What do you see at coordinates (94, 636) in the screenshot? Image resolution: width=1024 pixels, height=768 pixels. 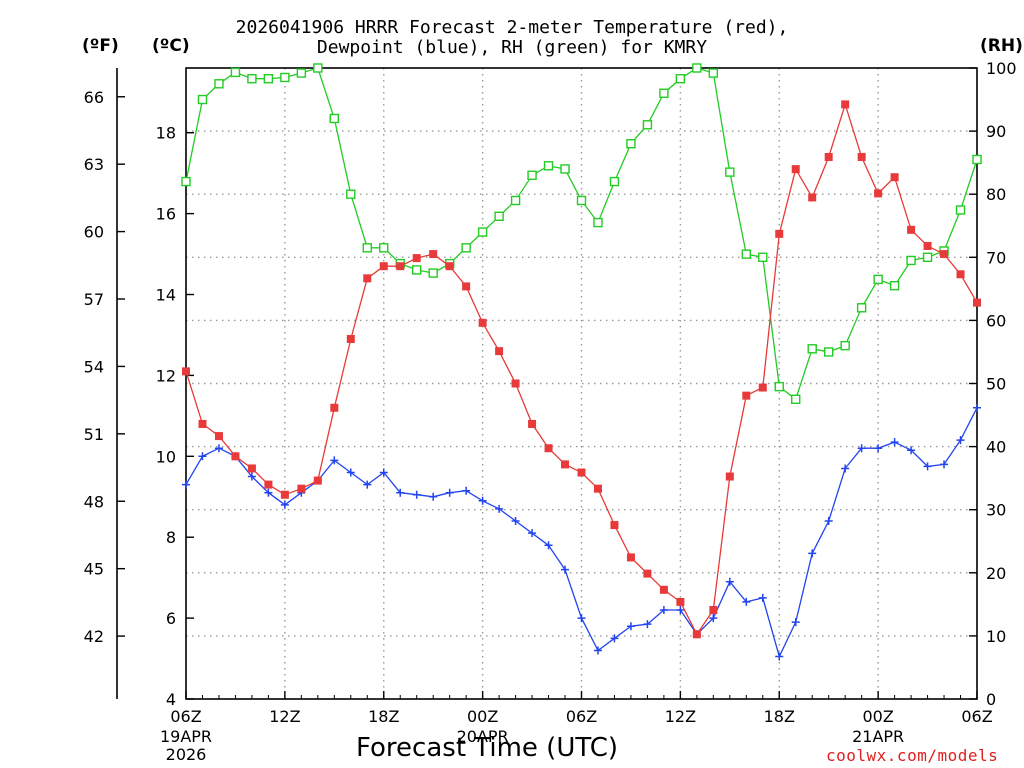 I see `fahrenheit-tick-label: 42` at bounding box center [94, 636].